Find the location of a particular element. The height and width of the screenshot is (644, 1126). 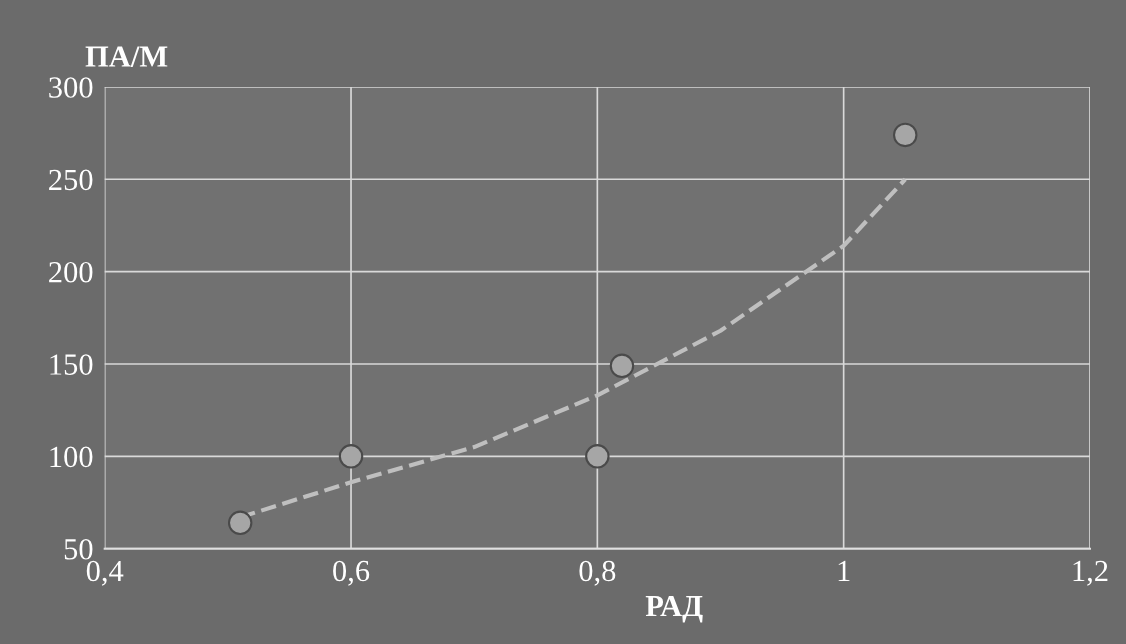

x-tick-label: 0,6 is located at coordinates (351, 573).